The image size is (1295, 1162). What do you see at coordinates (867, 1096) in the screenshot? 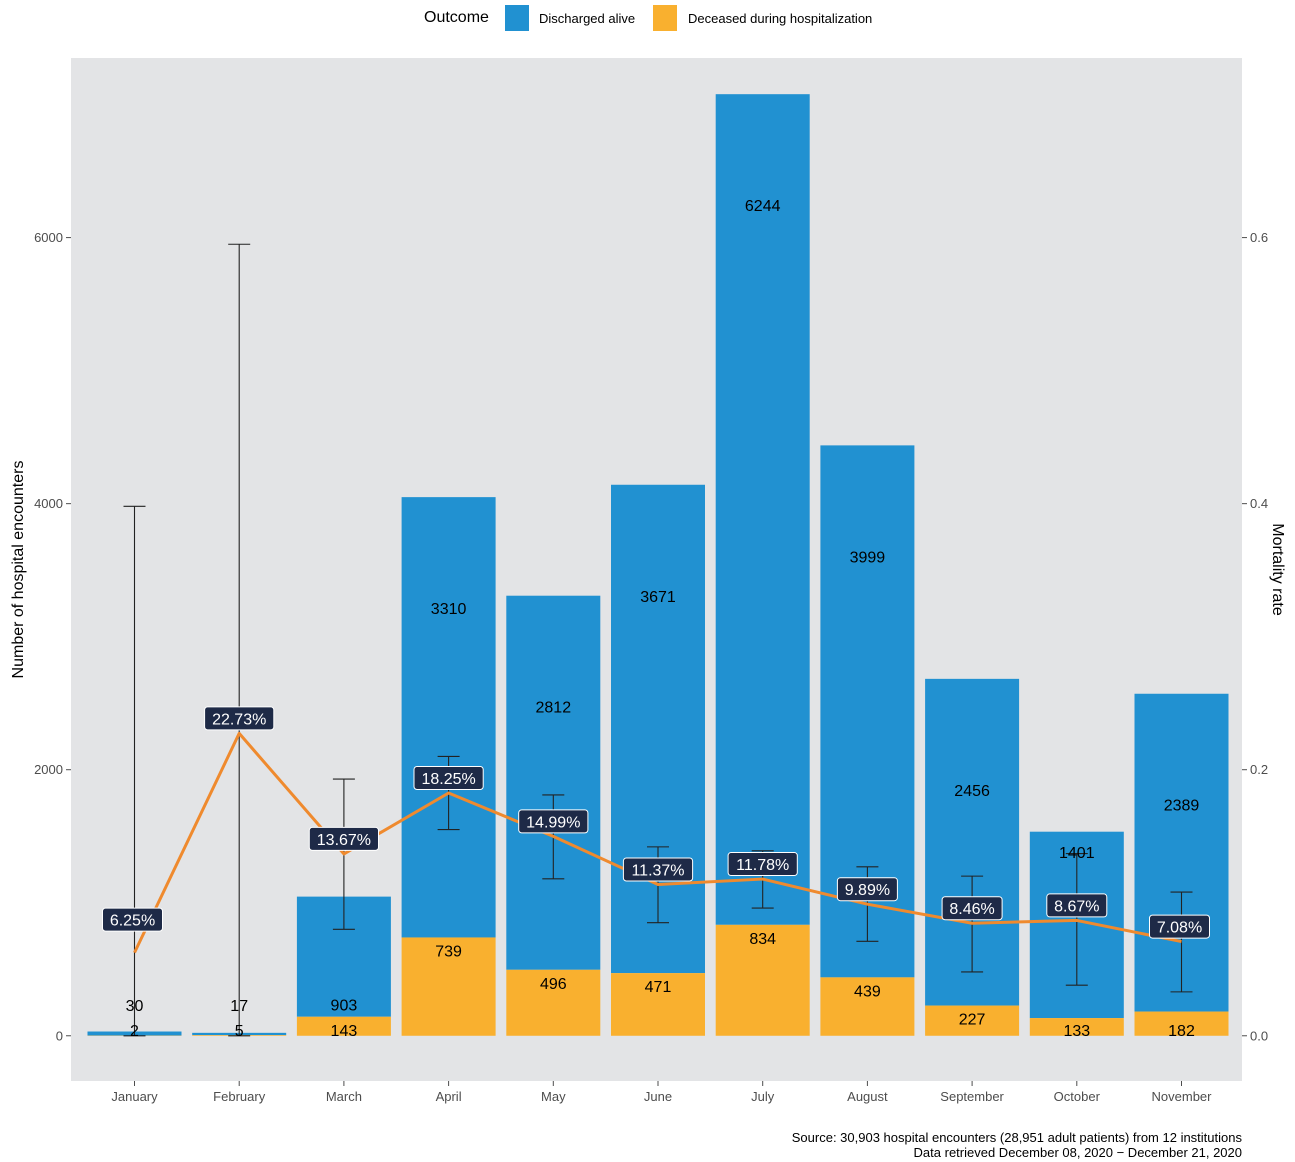
I see `x-tick-label-7: August` at bounding box center [867, 1096].